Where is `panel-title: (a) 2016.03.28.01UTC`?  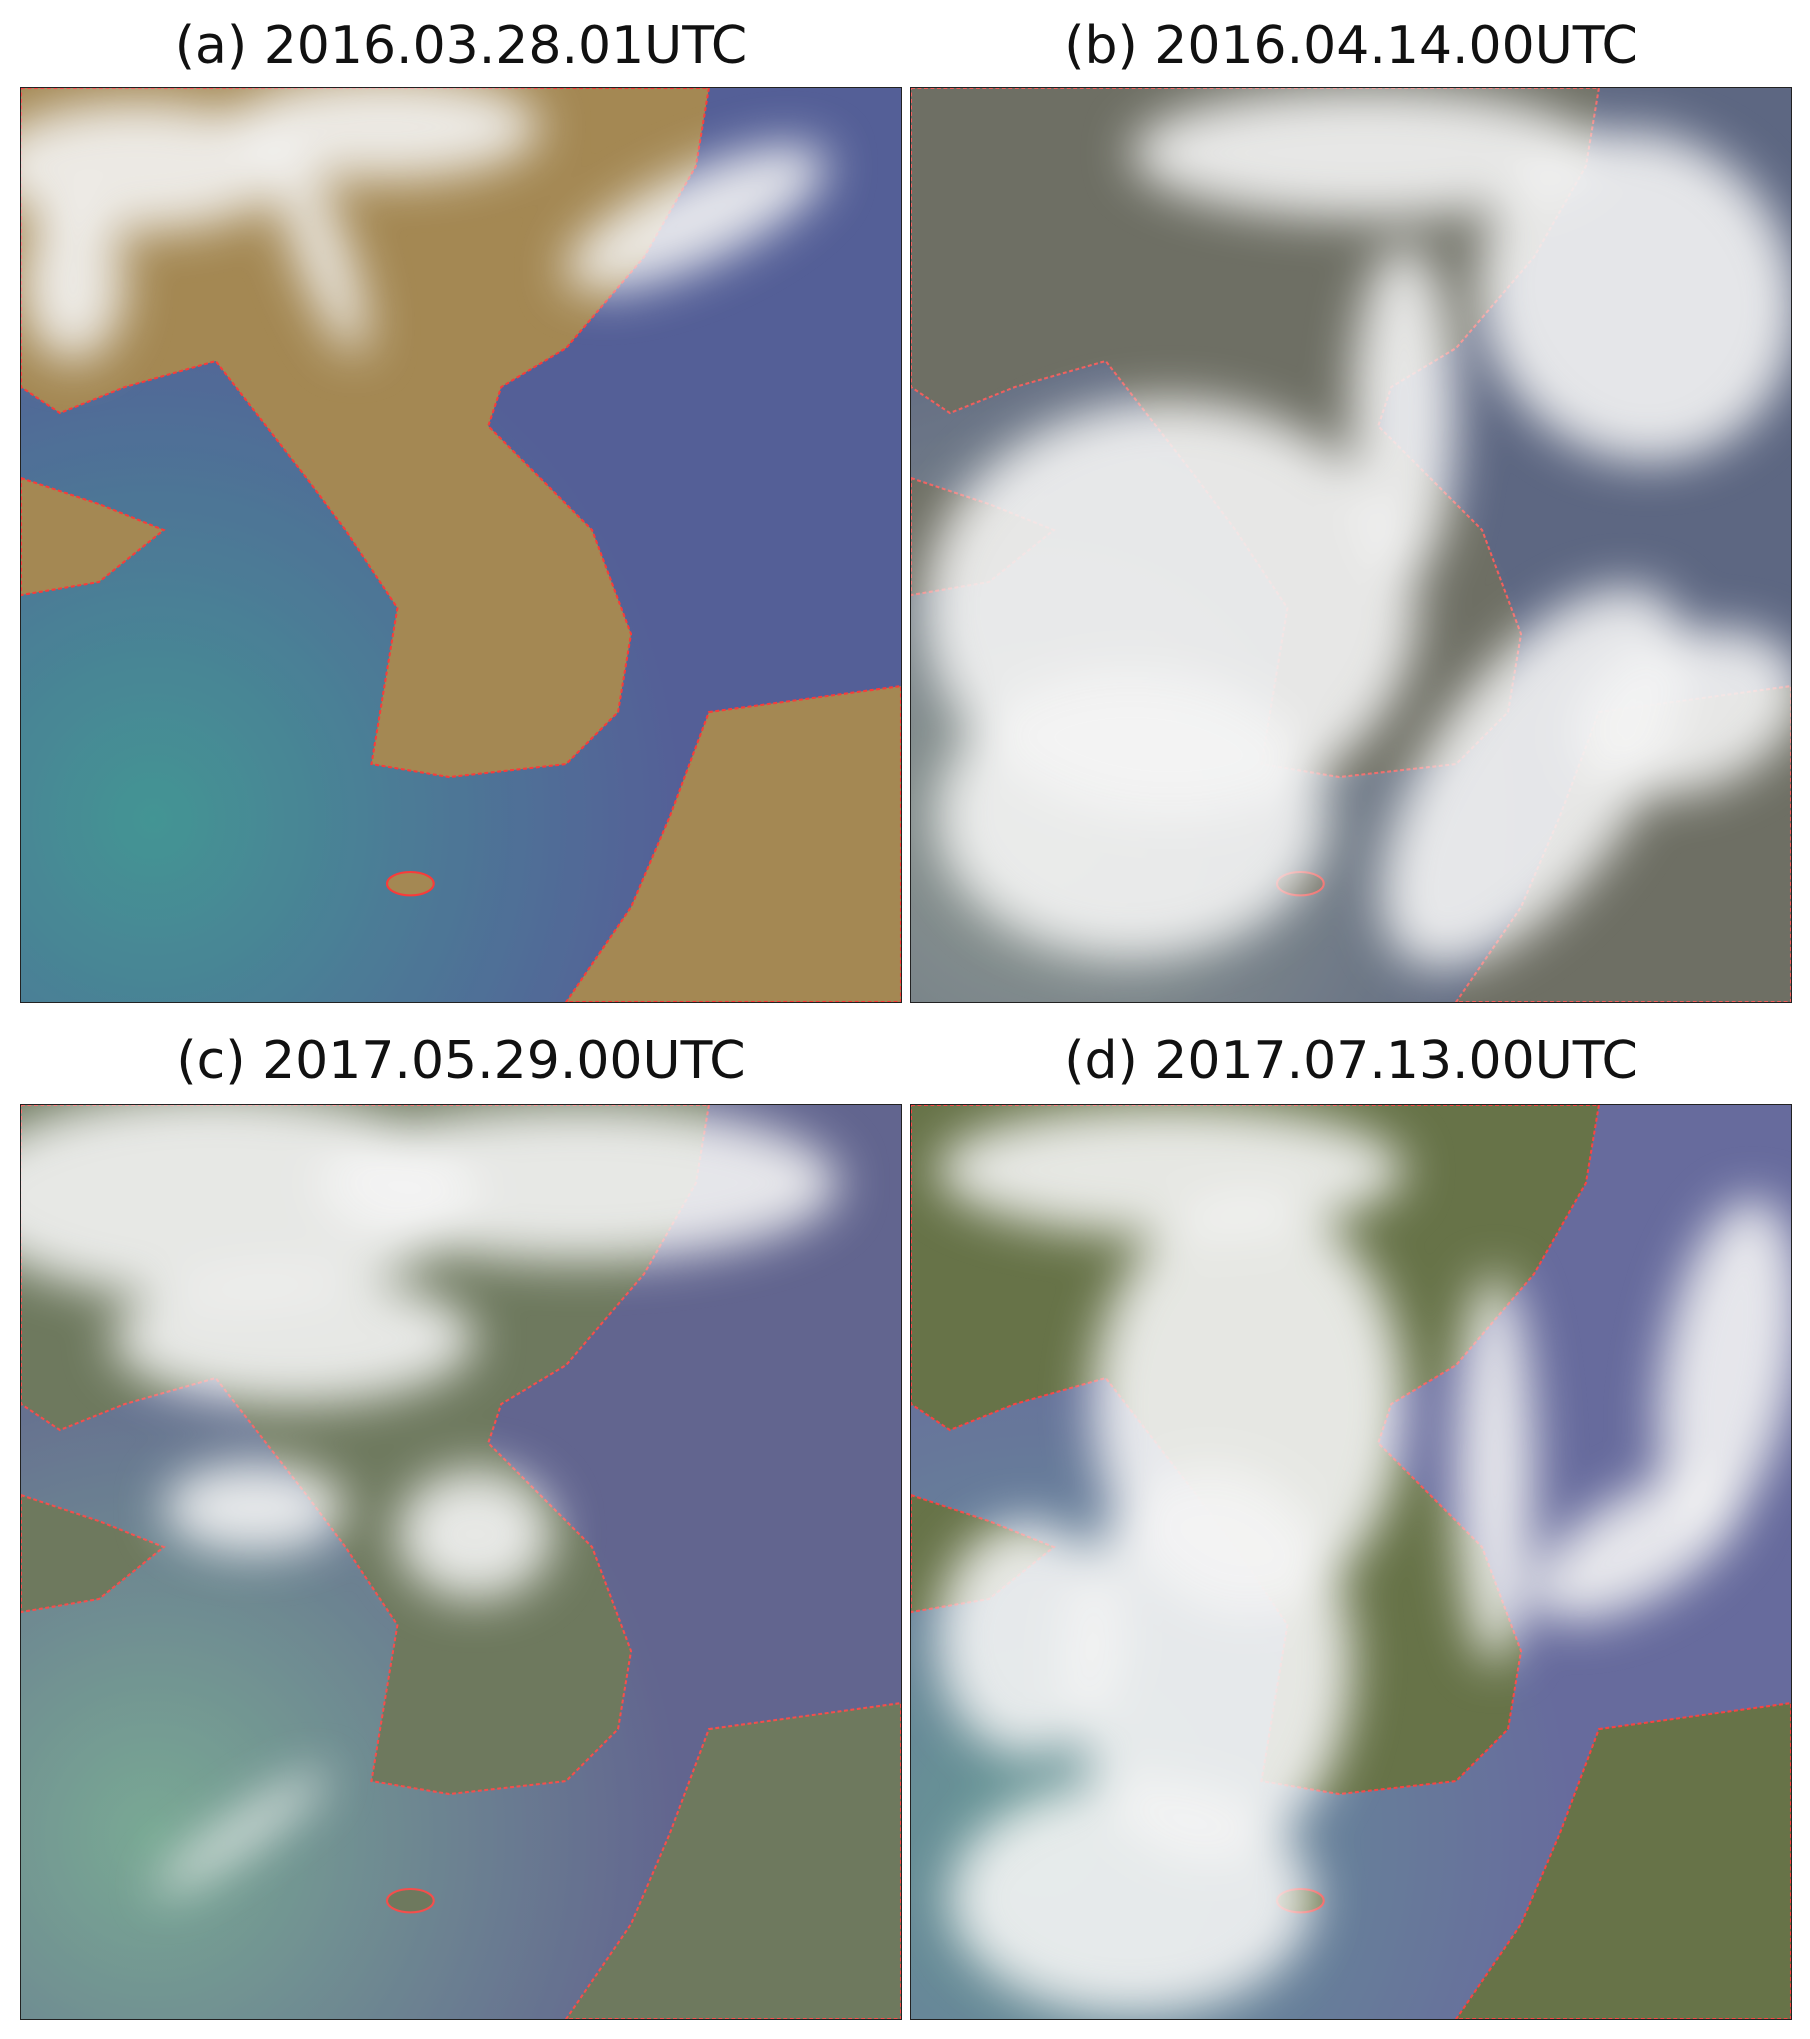
panel-title: (a) 2016.03.28.01UTC is located at coordinates (461, 46).